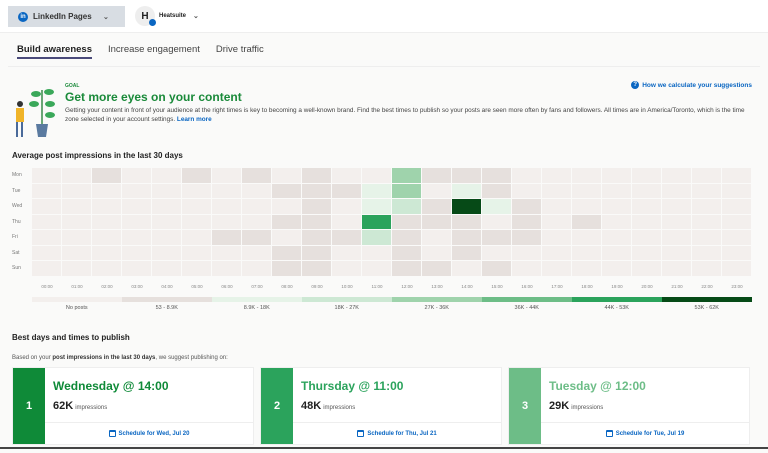 The height and width of the screenshot is (453, 768). Describe the element at coordinates (54, 51) in the screenshot. I see `tab-build-awareness: Build awareness` at that location.